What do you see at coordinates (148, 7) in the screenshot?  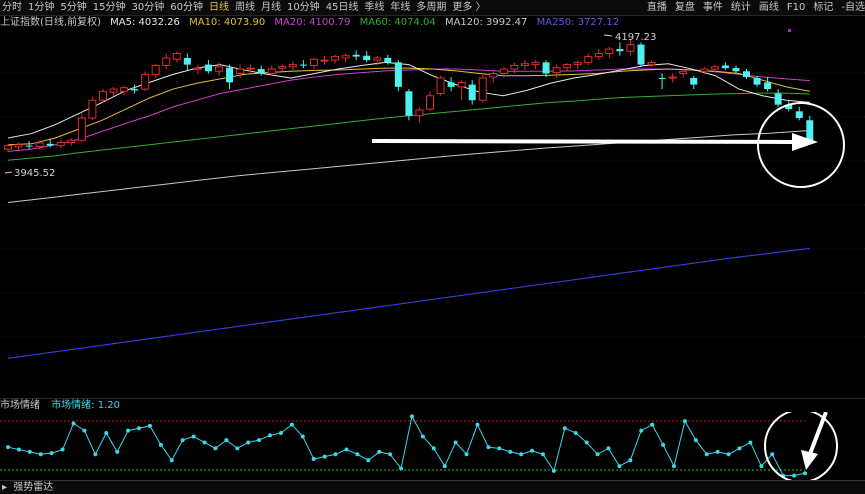 I see `tab-4: 30分钟` at bounding box center [148, 7].